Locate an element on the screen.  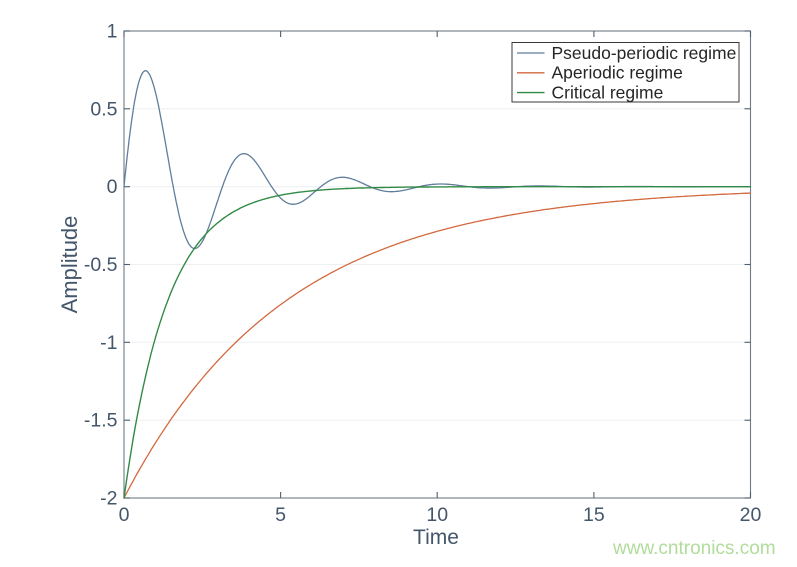
svg-text: -2 is located at coordinates (108, 499).